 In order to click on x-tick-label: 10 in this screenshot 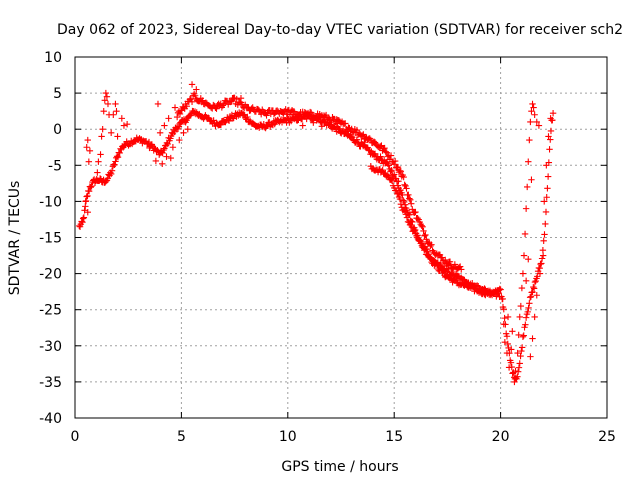, I will do `click(288, 437)`.